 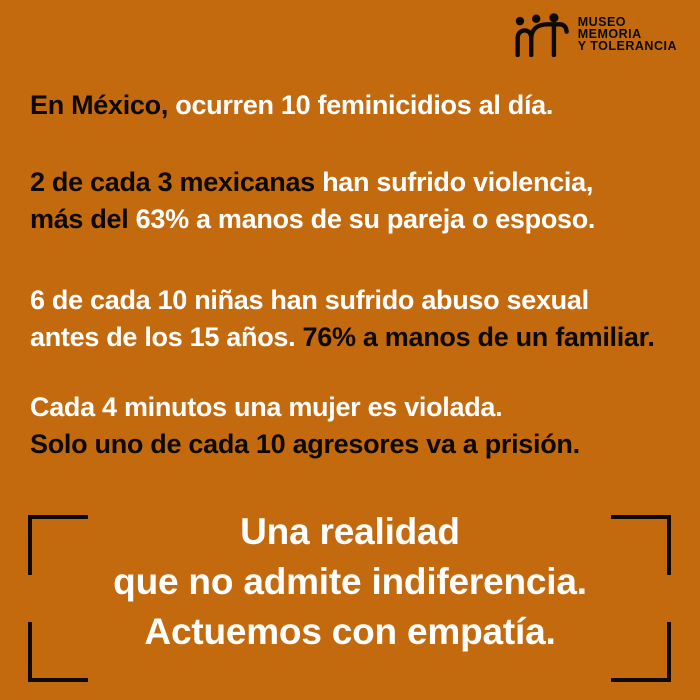 I want to click on museum-logo: MUSEO MEMORIA Y TOLERANCIA, so click(x=595, y=35).